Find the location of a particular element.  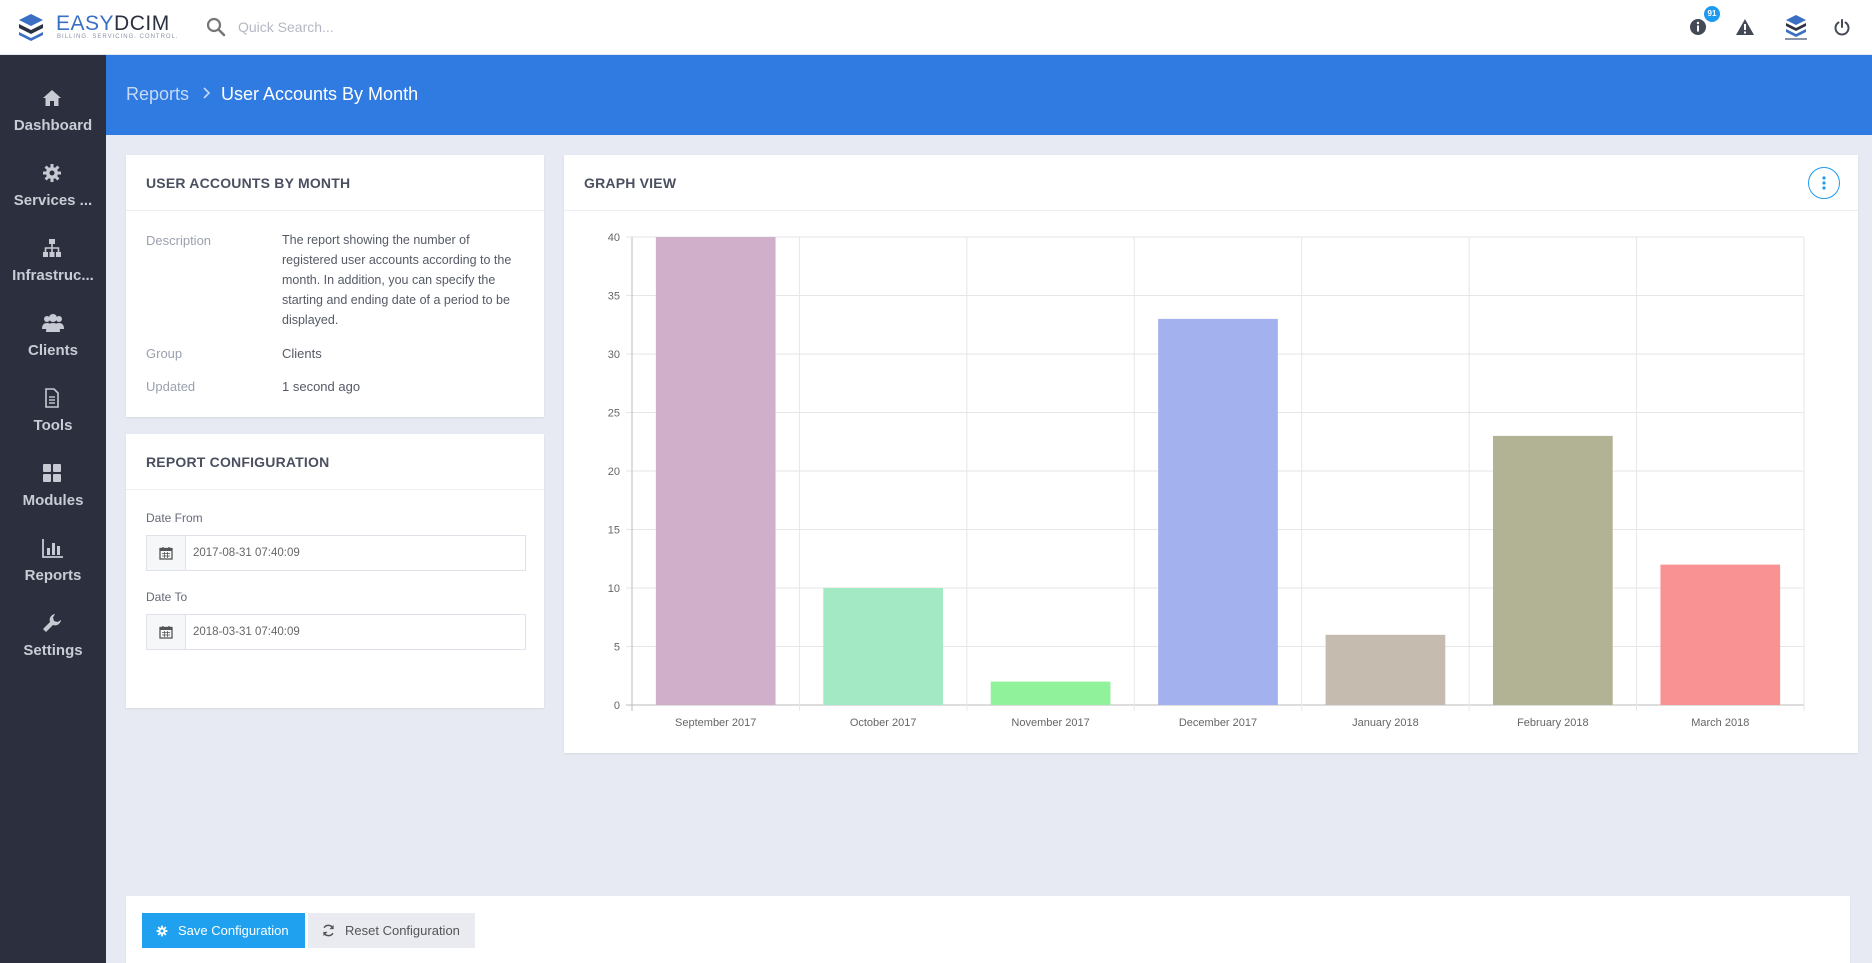

sitemap-icon is located at coordinates (52, 248).